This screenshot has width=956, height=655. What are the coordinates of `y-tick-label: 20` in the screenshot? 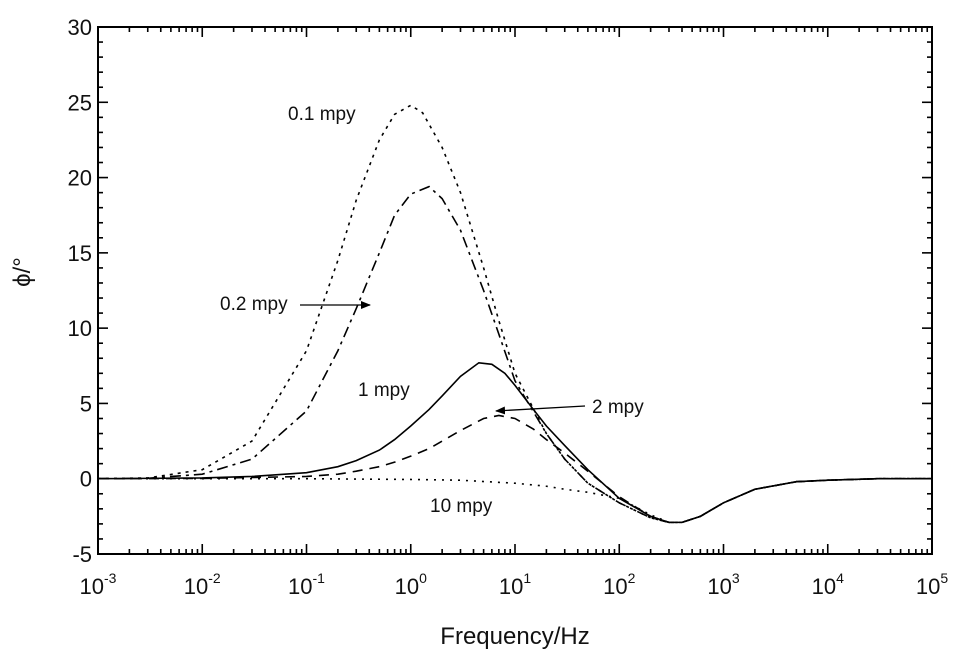 It's located at (80, 178).